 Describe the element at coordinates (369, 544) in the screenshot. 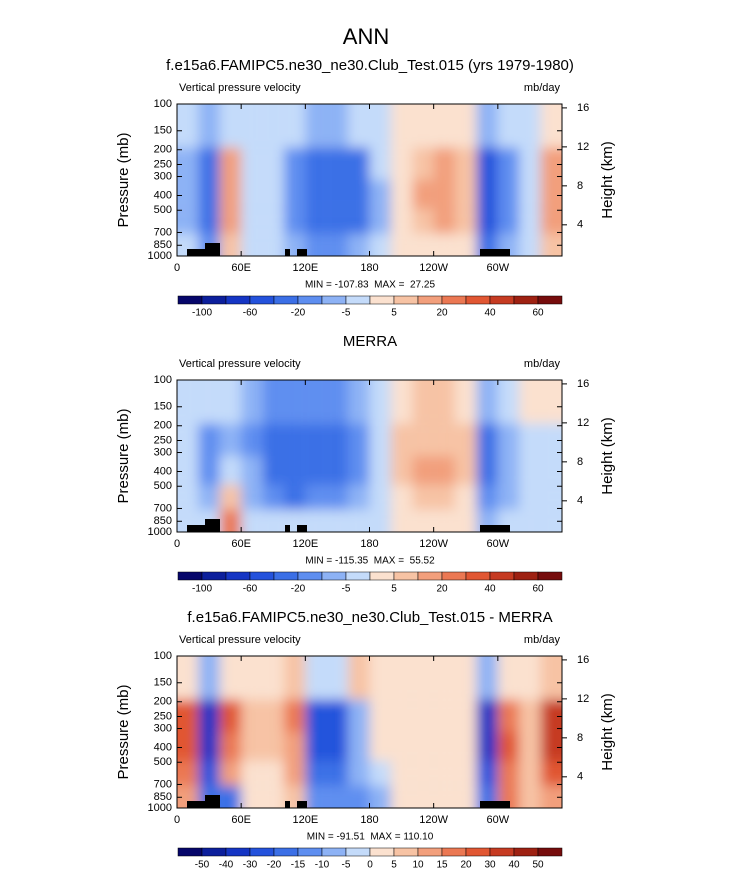

I see `x-tick-label: 180` at that location.